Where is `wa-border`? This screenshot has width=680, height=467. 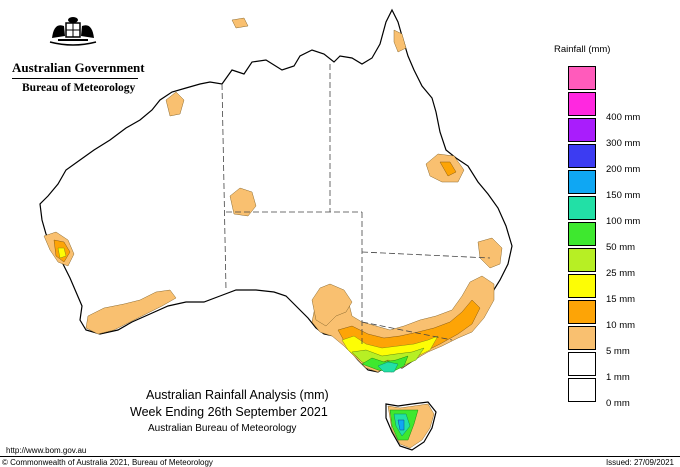 wa-border is located at coordinates (224, 187).